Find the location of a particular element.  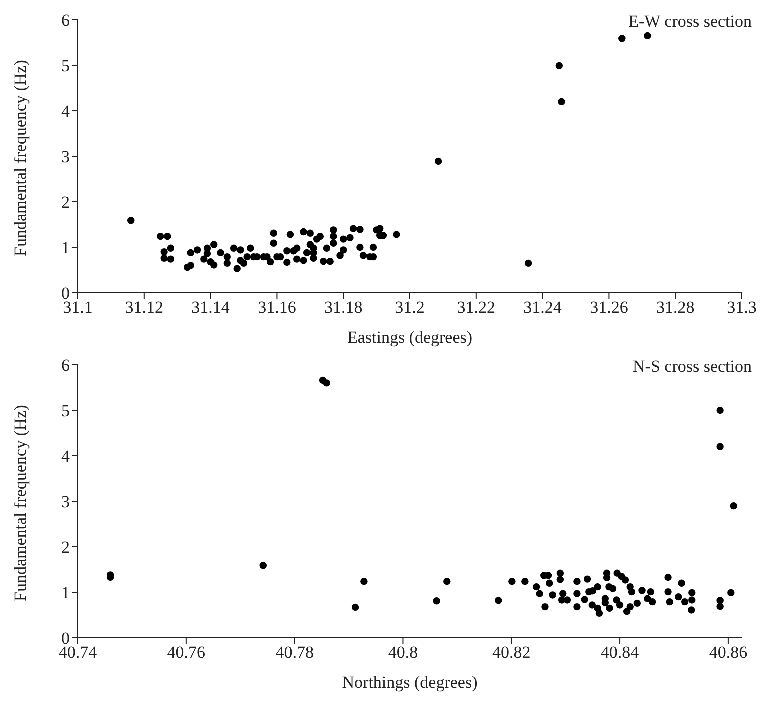

x-tick-label: 31.16 is located at coordinates (277, 308).